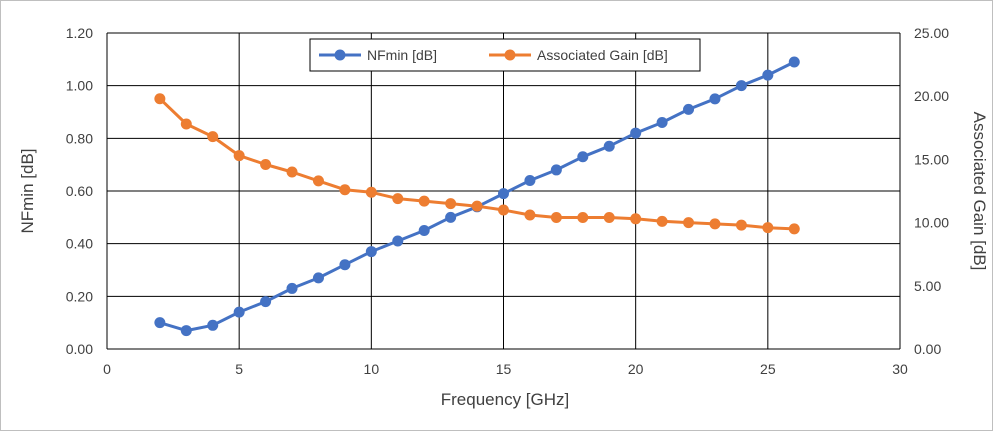  What do you see at coordinates (927, 286) in the screenshot?
I see `y2-tick-label: 5.00` at bounding box center [927, 286].